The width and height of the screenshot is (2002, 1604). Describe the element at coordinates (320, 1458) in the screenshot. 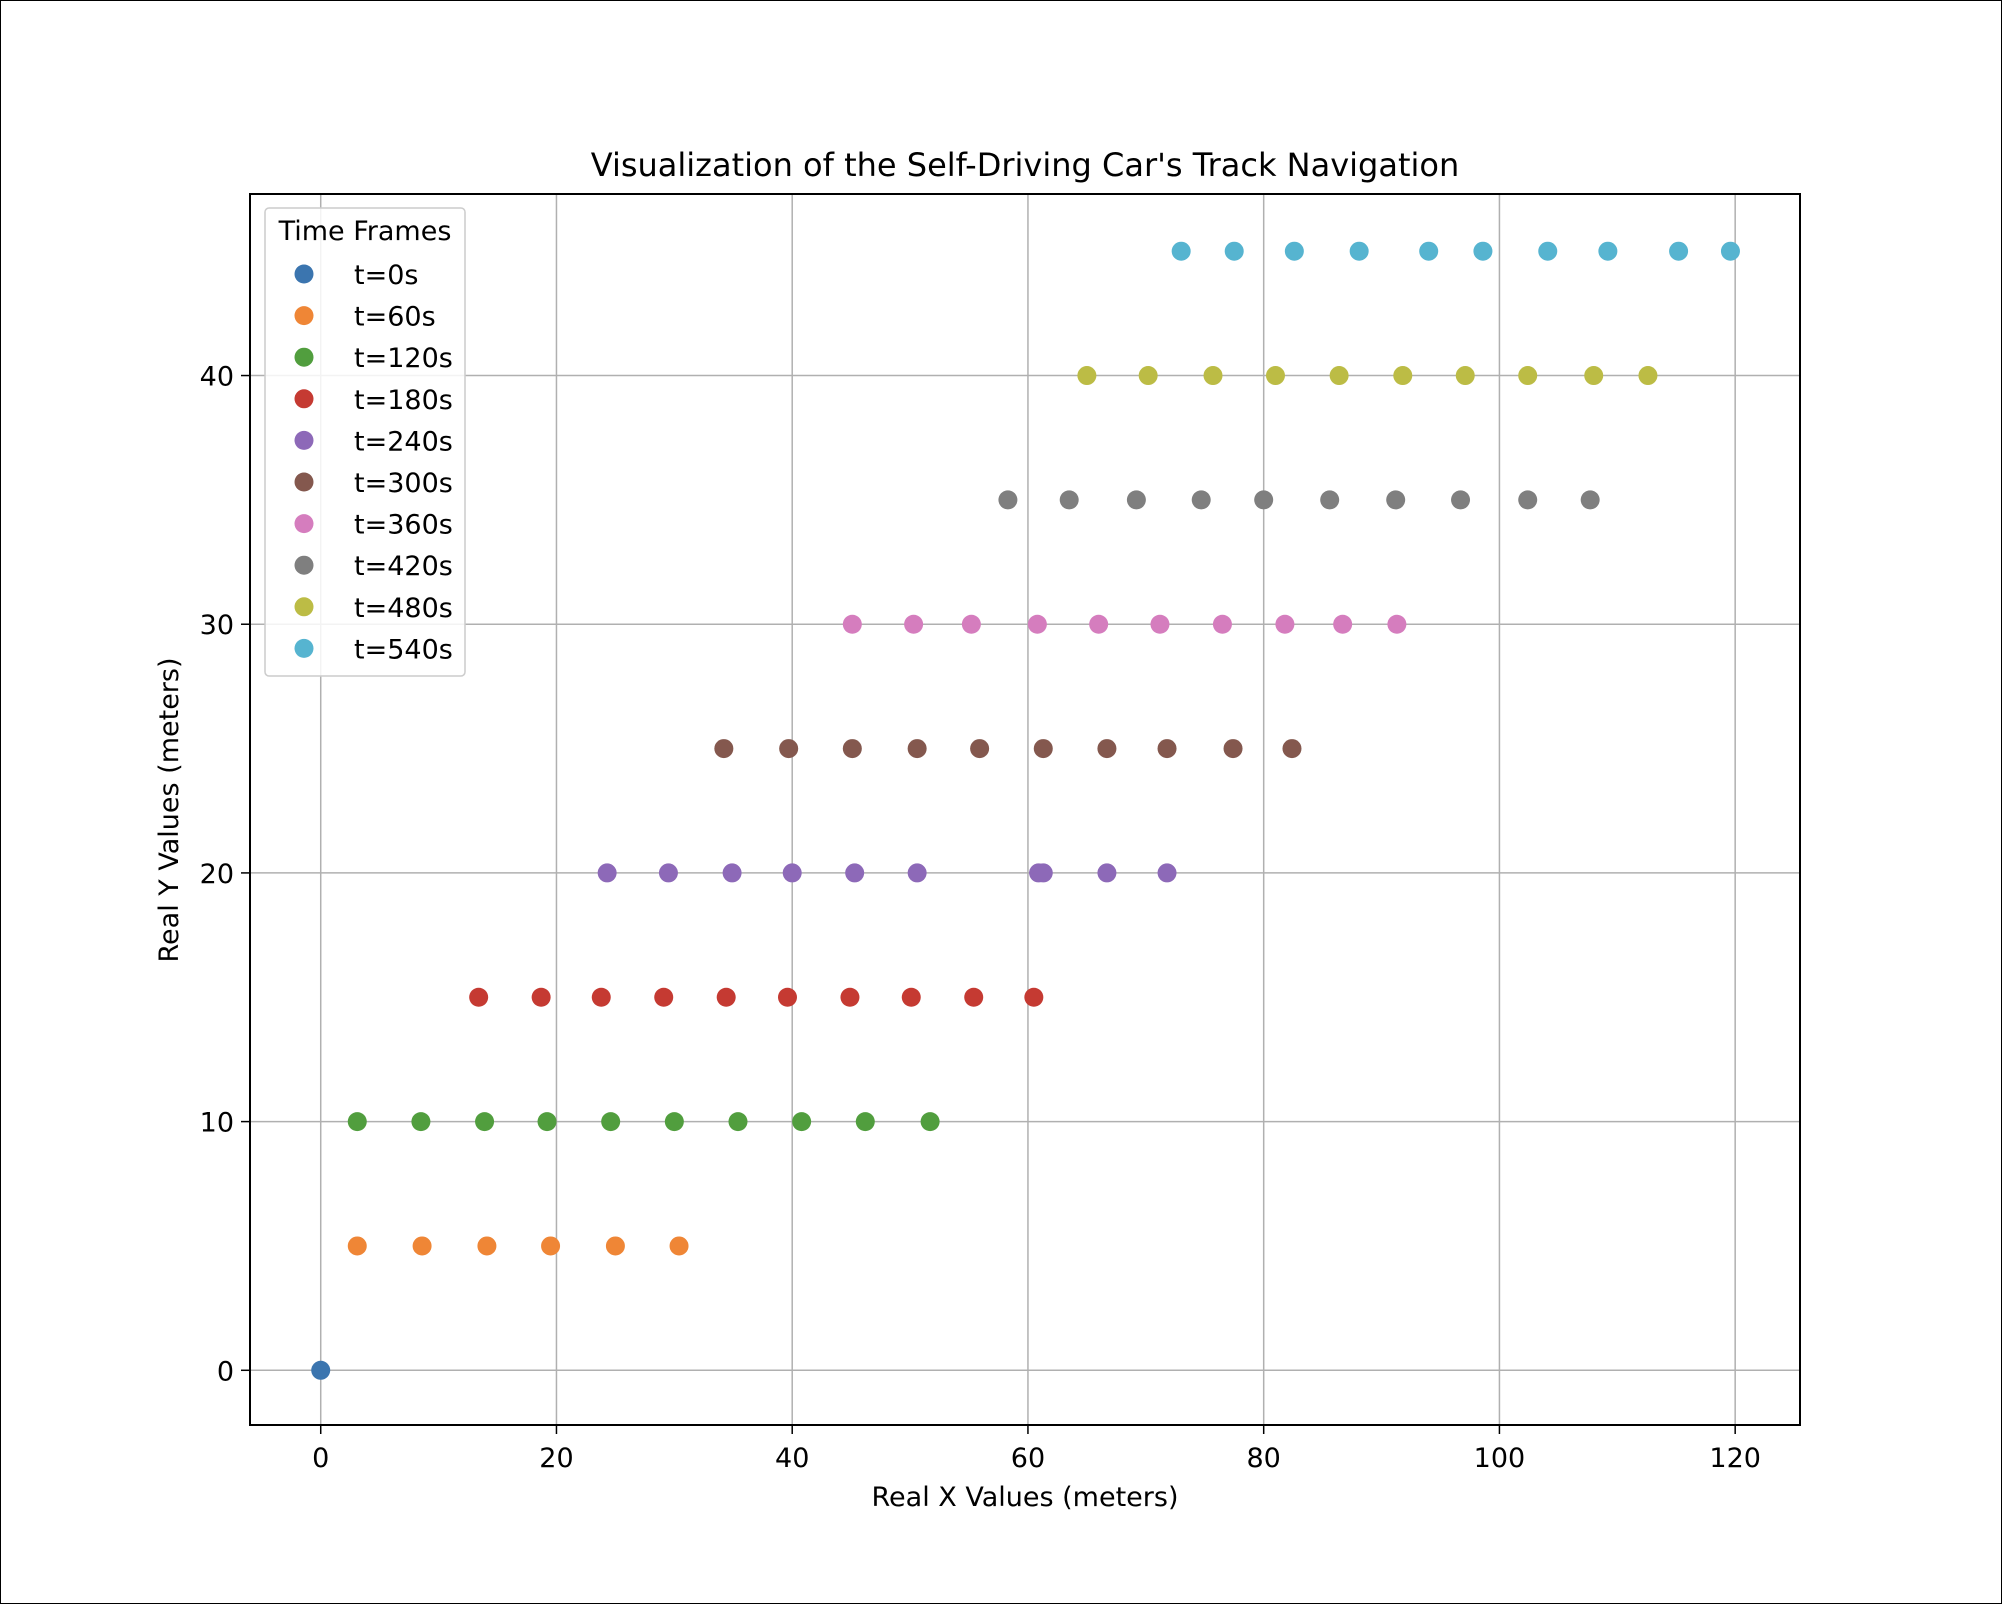

I see `x-tick-label: 0` at that location.